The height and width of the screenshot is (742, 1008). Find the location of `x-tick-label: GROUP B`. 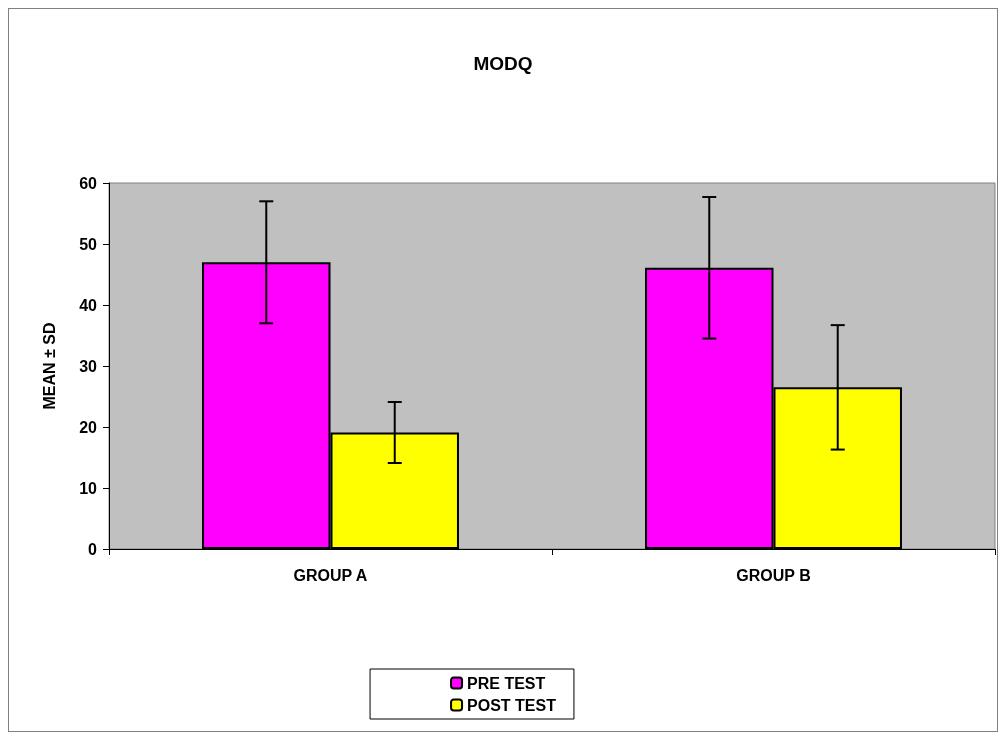

x-tick-label: GROUP B is located at coordinates (773, 575).